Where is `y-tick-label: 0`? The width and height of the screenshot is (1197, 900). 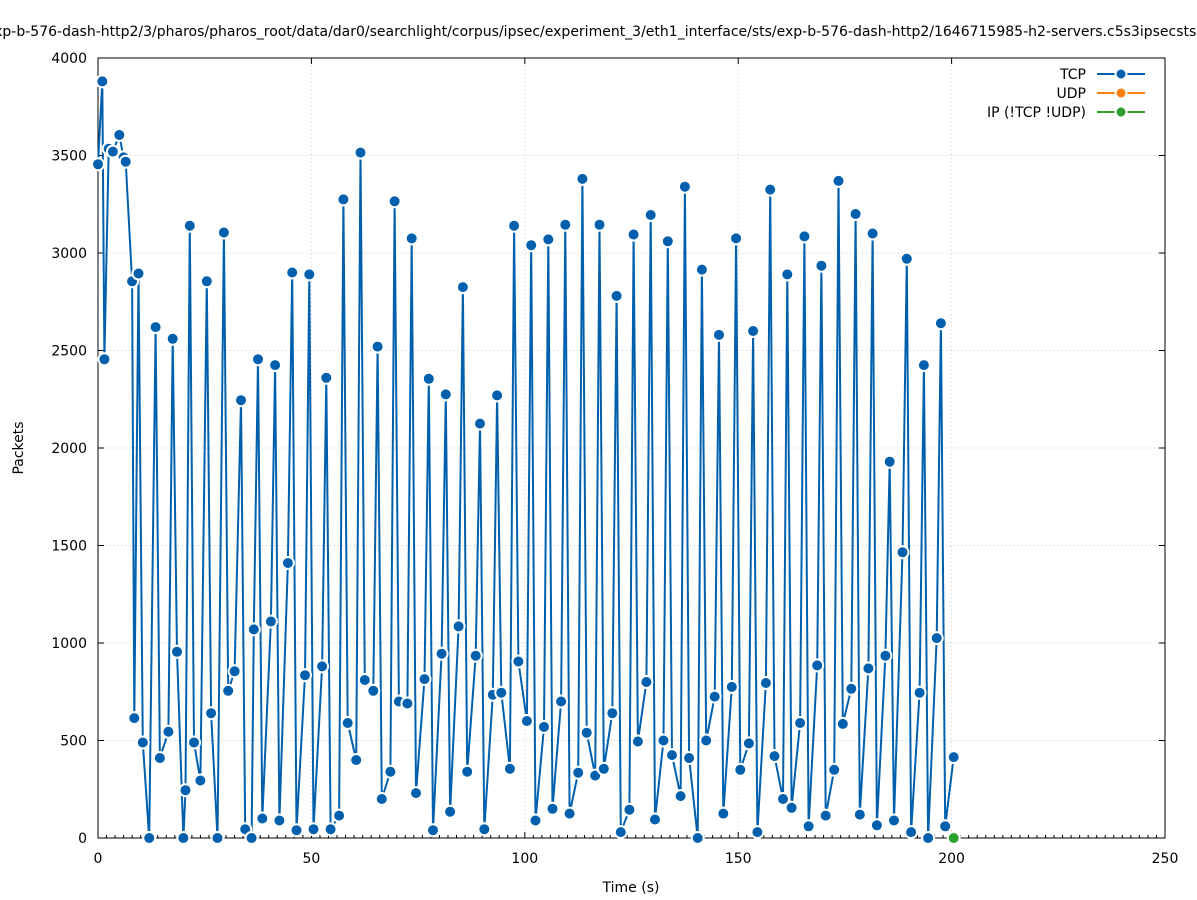 y-tick-label: 0 is located at coordinates (82, 839).